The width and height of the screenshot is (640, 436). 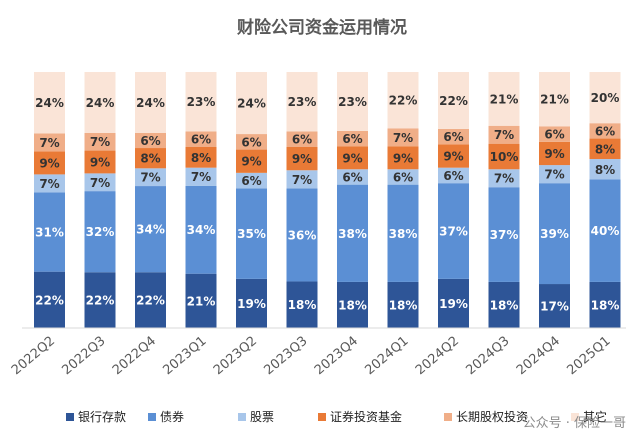 What do you see at coordinates (33, 356) in the screenshot?
I see `x-tick-label: 2022Q2` at bounding box center [33, 356].